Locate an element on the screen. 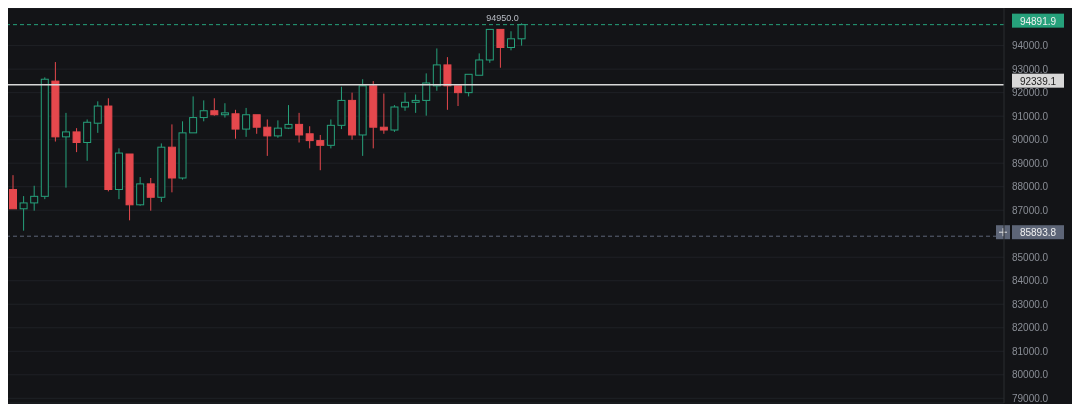  annotation: 94950.0 is located at coordinates (502, 18).